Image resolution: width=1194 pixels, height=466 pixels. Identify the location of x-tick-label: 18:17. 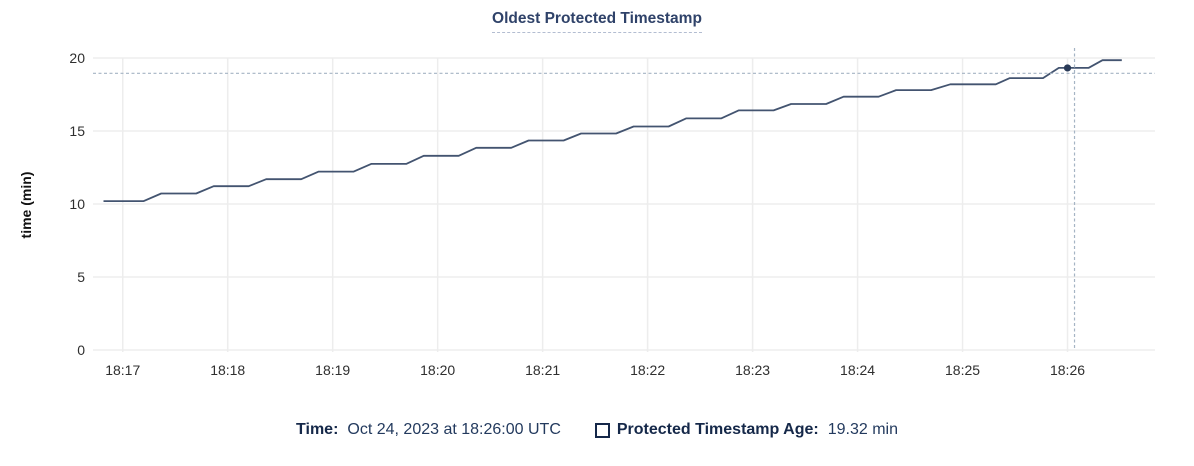
(122, 370).